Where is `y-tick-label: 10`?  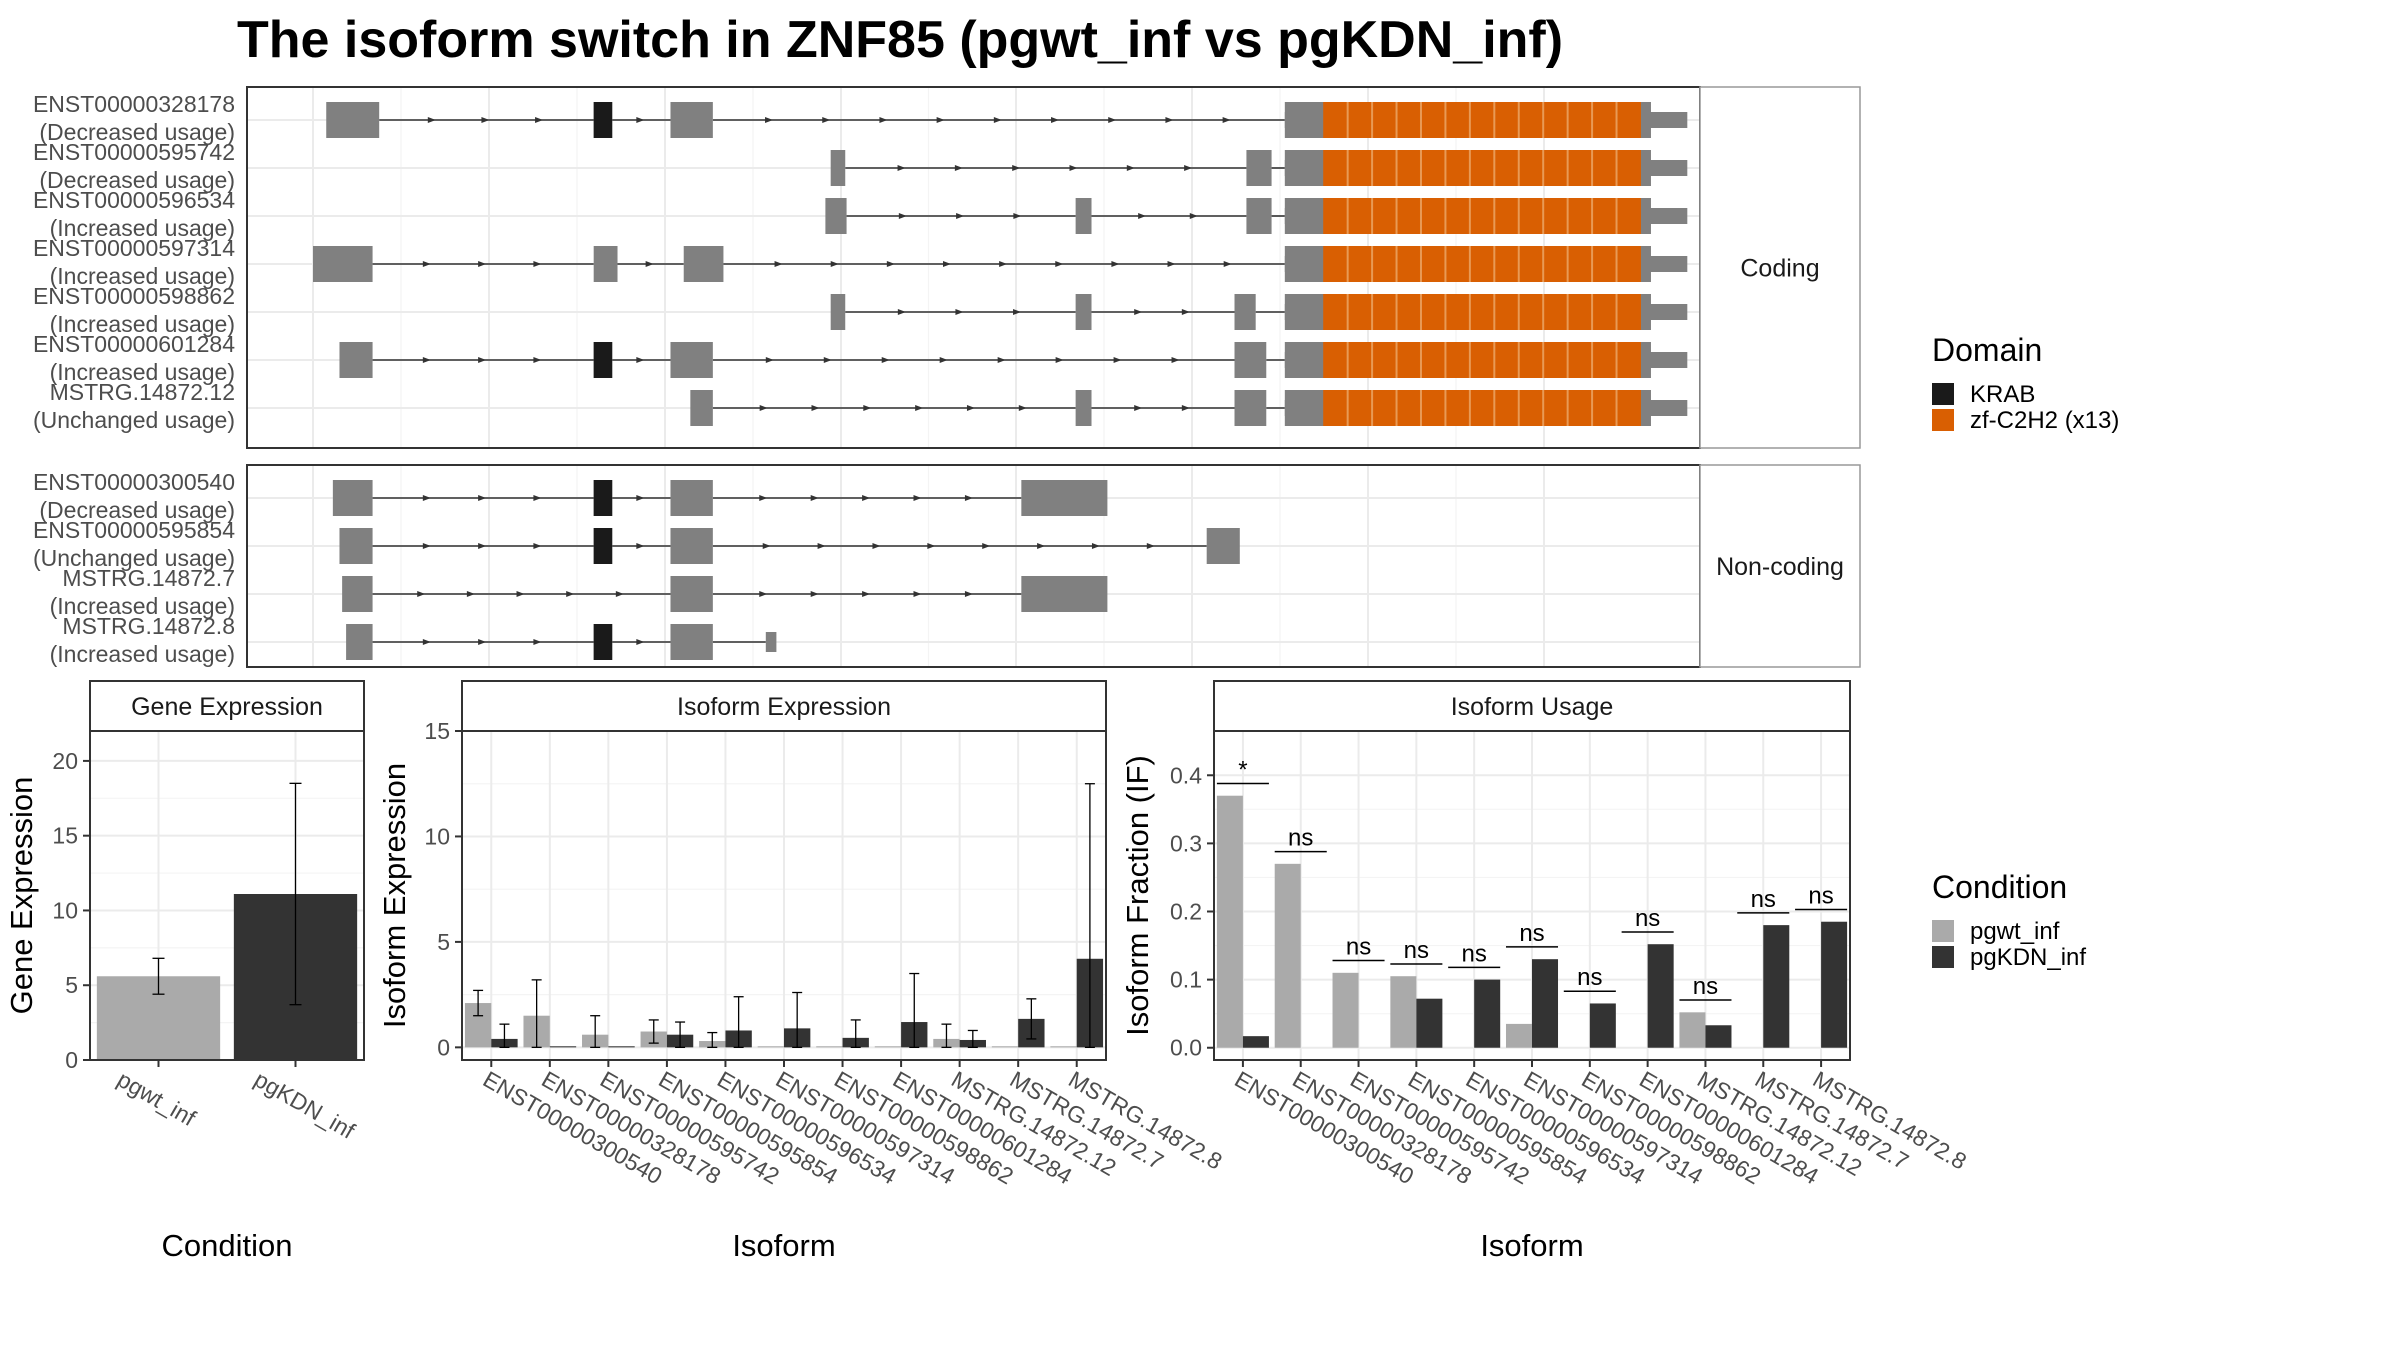
y-tick-label: 10 is located at coordinates (437, 836).